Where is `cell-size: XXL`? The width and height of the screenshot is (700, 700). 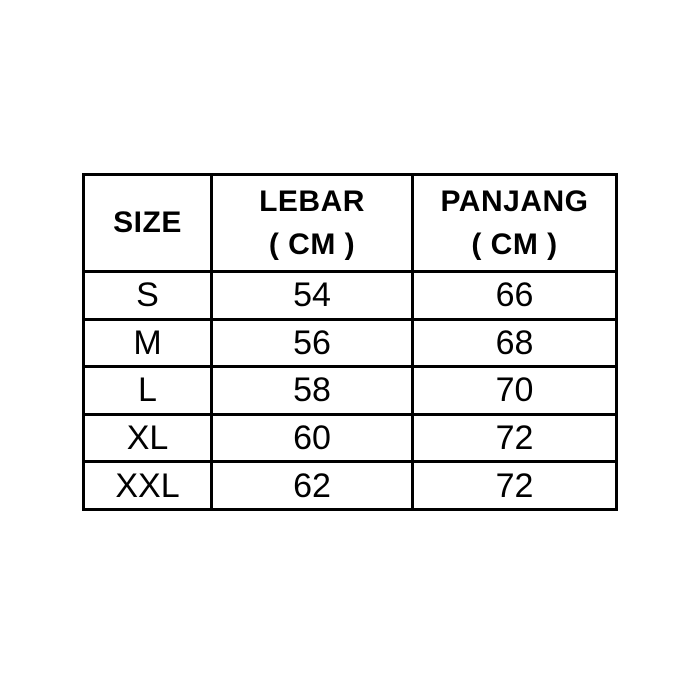
cell-size: XXL is located at coordinates (147, 485).